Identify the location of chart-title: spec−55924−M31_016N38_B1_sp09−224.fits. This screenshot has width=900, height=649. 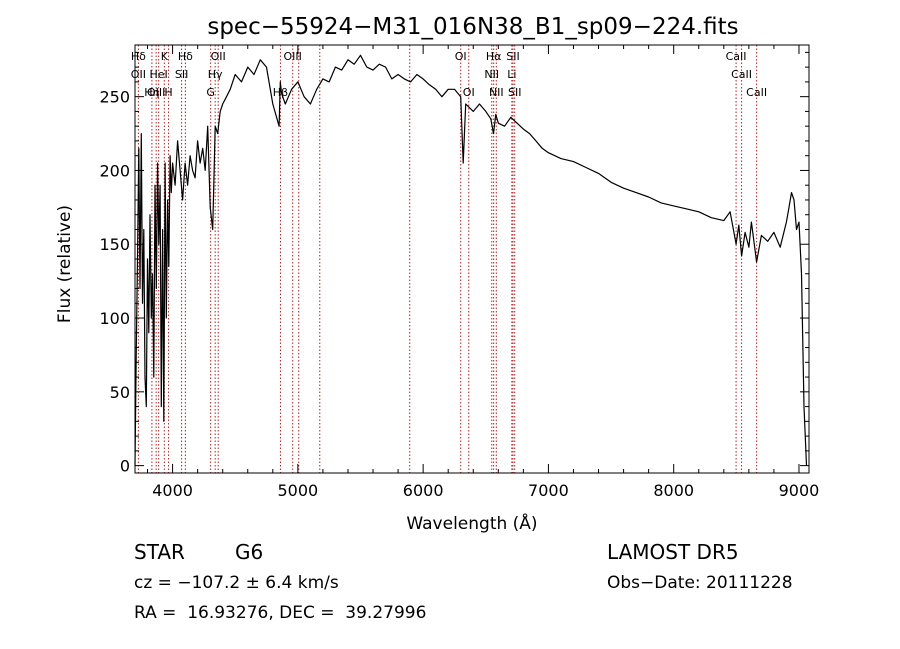
(472, 27).